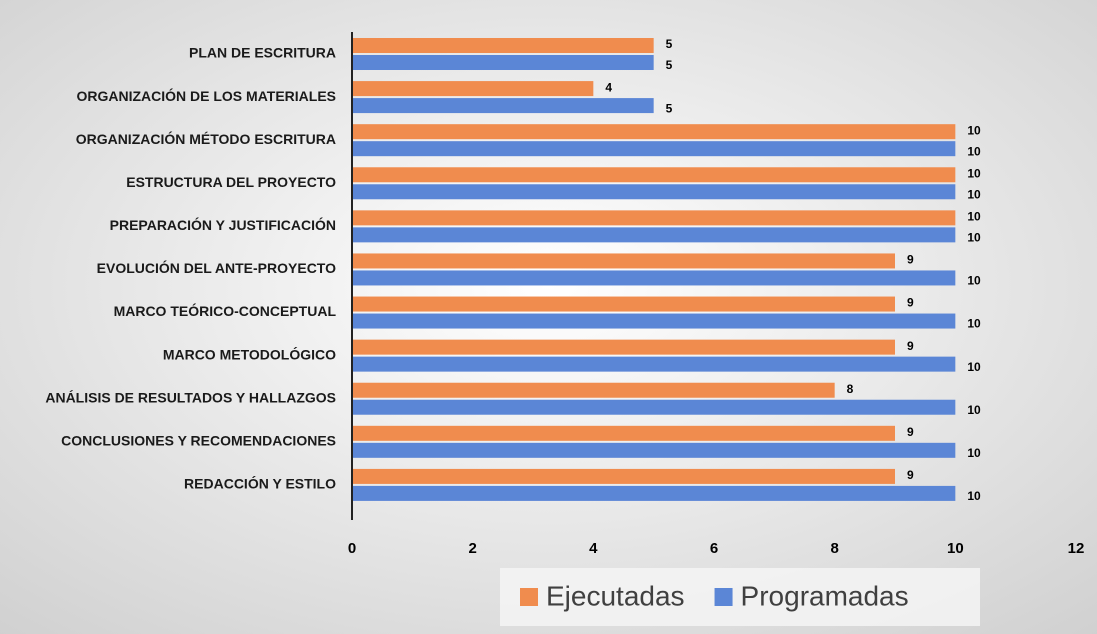 The image size is (1097, 634). Describe the element at coordinates (206, 138) in the screenshot. I see `y-tick-label: ORGANIZACIÓN MÉTODO ESCRITURA` at that location.